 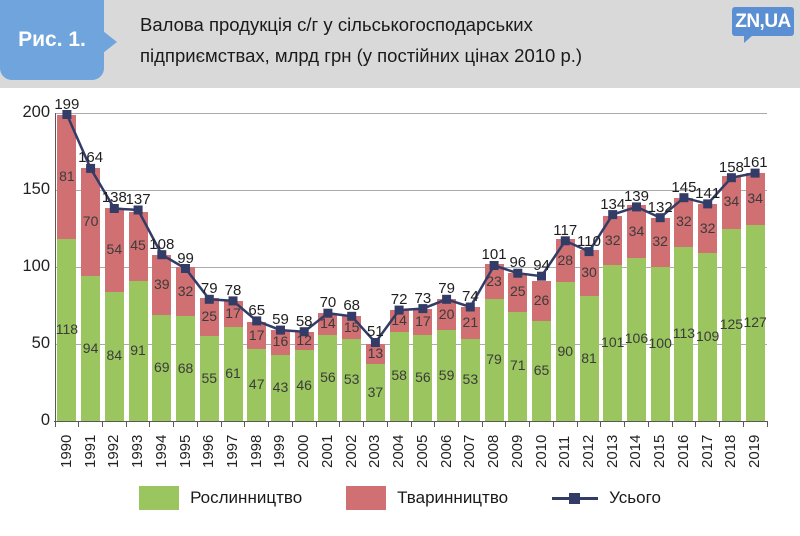 I want to click on x-tick-label-2013: 2013, so click(x=613, y=447).